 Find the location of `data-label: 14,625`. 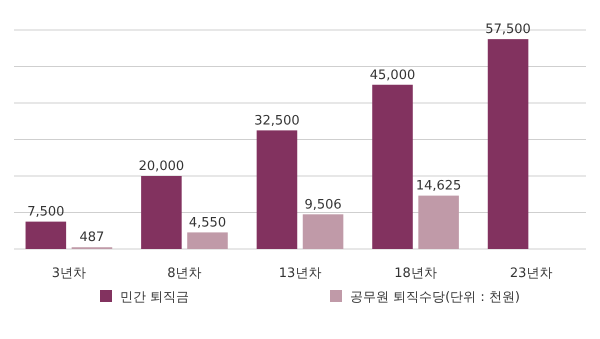

data-label: 14,625 is located at coordinates (439, 186).